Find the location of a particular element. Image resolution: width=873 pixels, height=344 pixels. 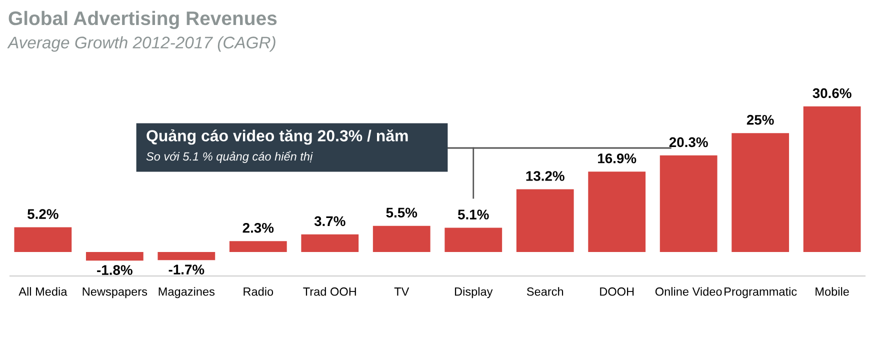

data-label: 5.5% is located at coordinates (402, 213).